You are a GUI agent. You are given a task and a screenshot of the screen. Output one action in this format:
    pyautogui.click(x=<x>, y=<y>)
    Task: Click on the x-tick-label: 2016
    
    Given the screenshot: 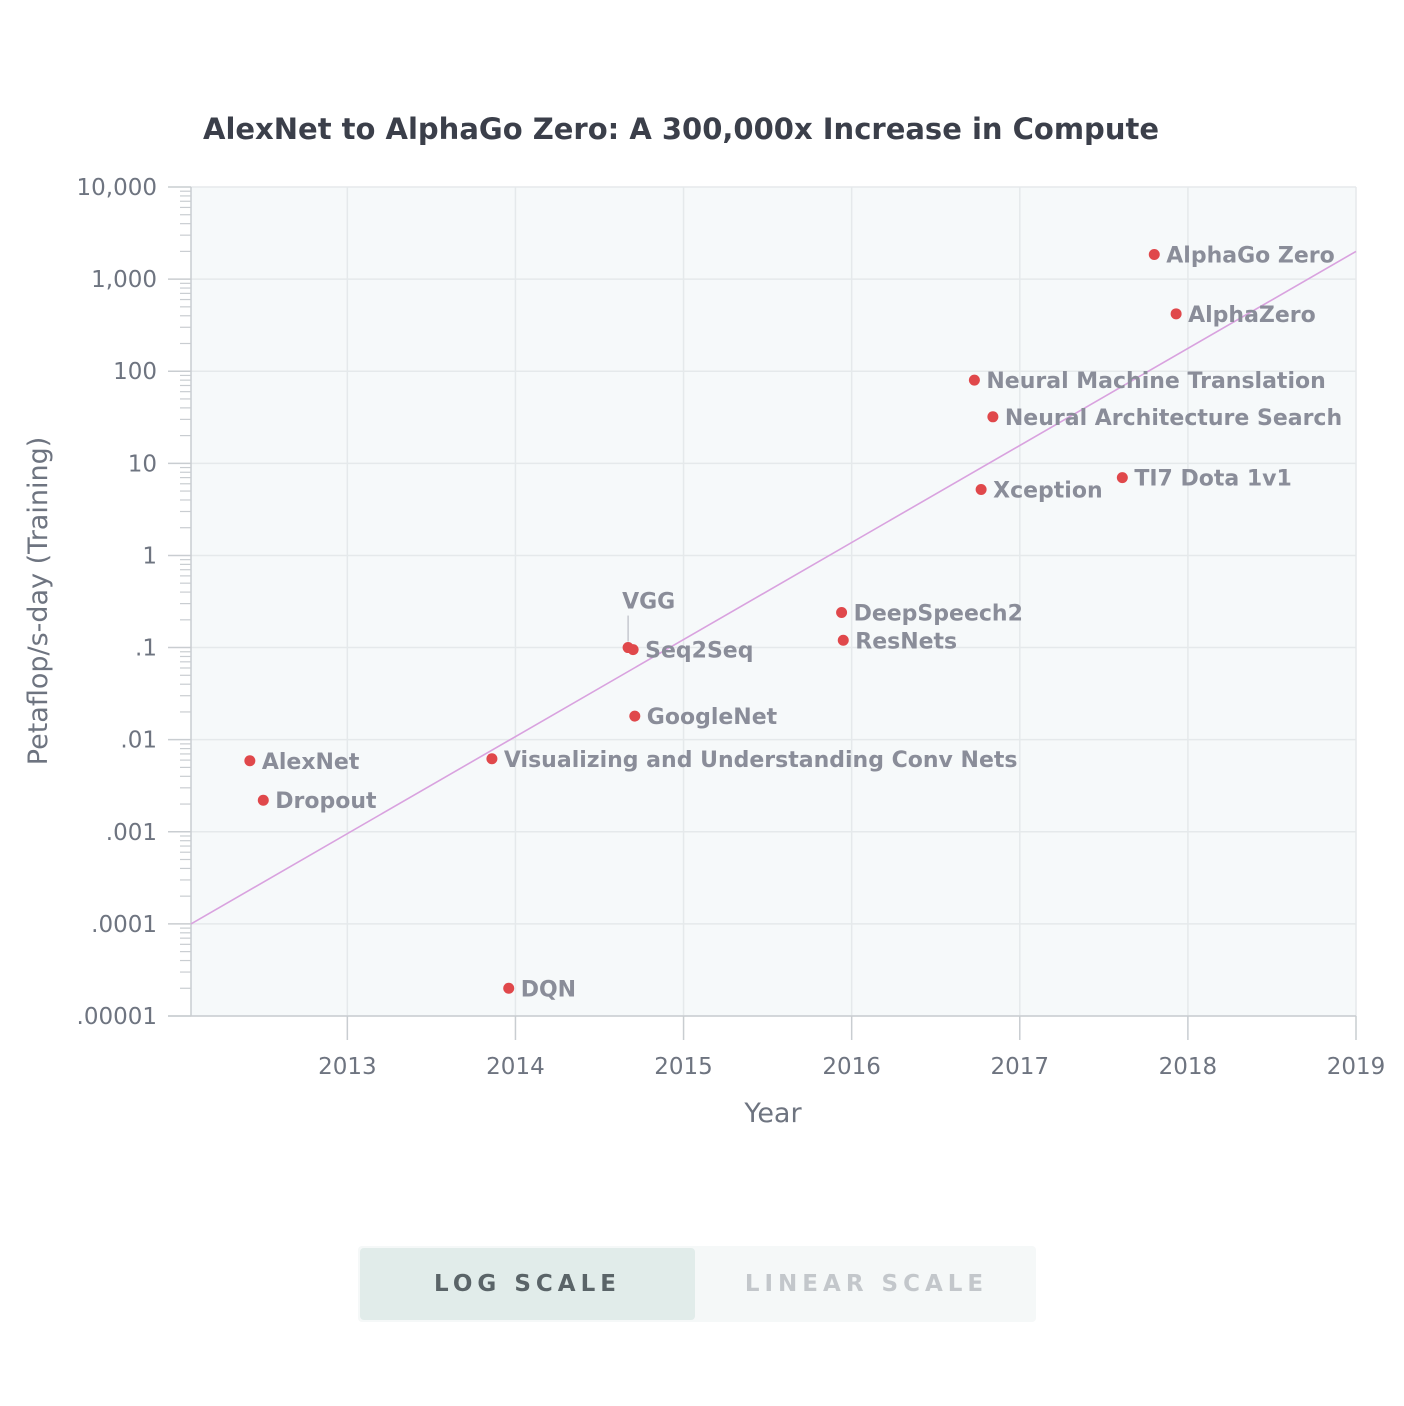 What is the action you would take?
    pyautogui.click(x=851, y=1067)
    